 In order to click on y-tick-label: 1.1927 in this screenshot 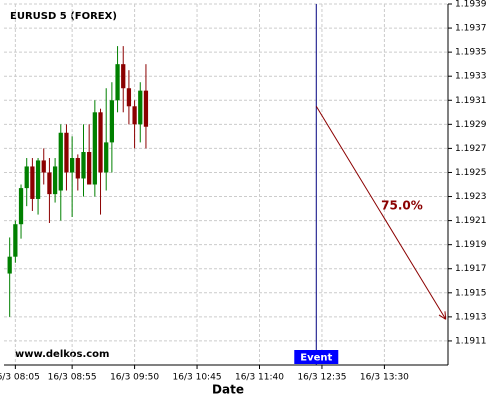, I will do `click(471, 149)`.